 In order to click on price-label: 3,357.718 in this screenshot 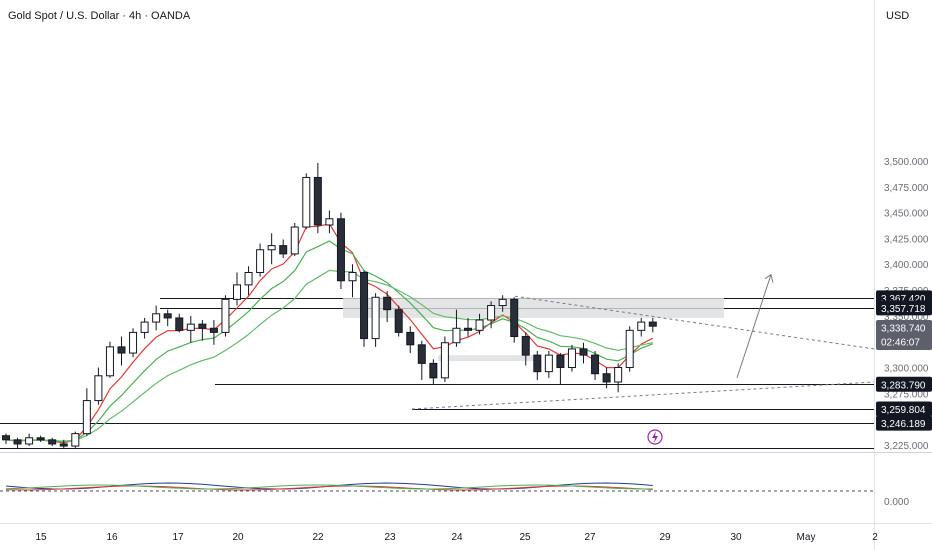, I will do `click(903, 309)`.